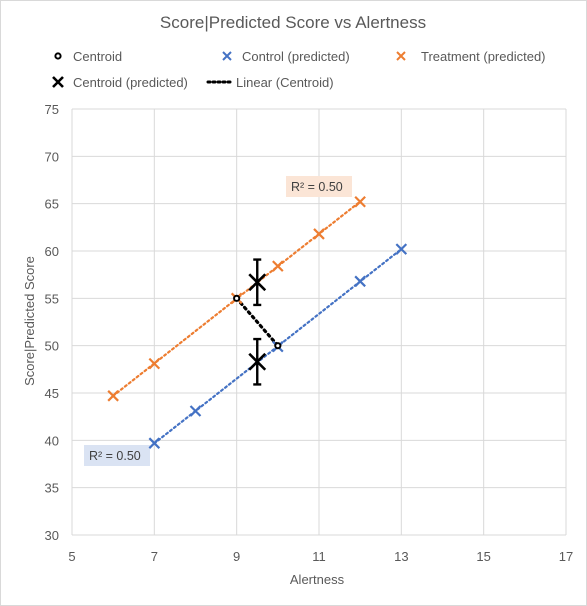  What do you see at coordinates (58, 56) in the screenshot?
I see `legend-marker-centroid` at bounding box center [58, 56].